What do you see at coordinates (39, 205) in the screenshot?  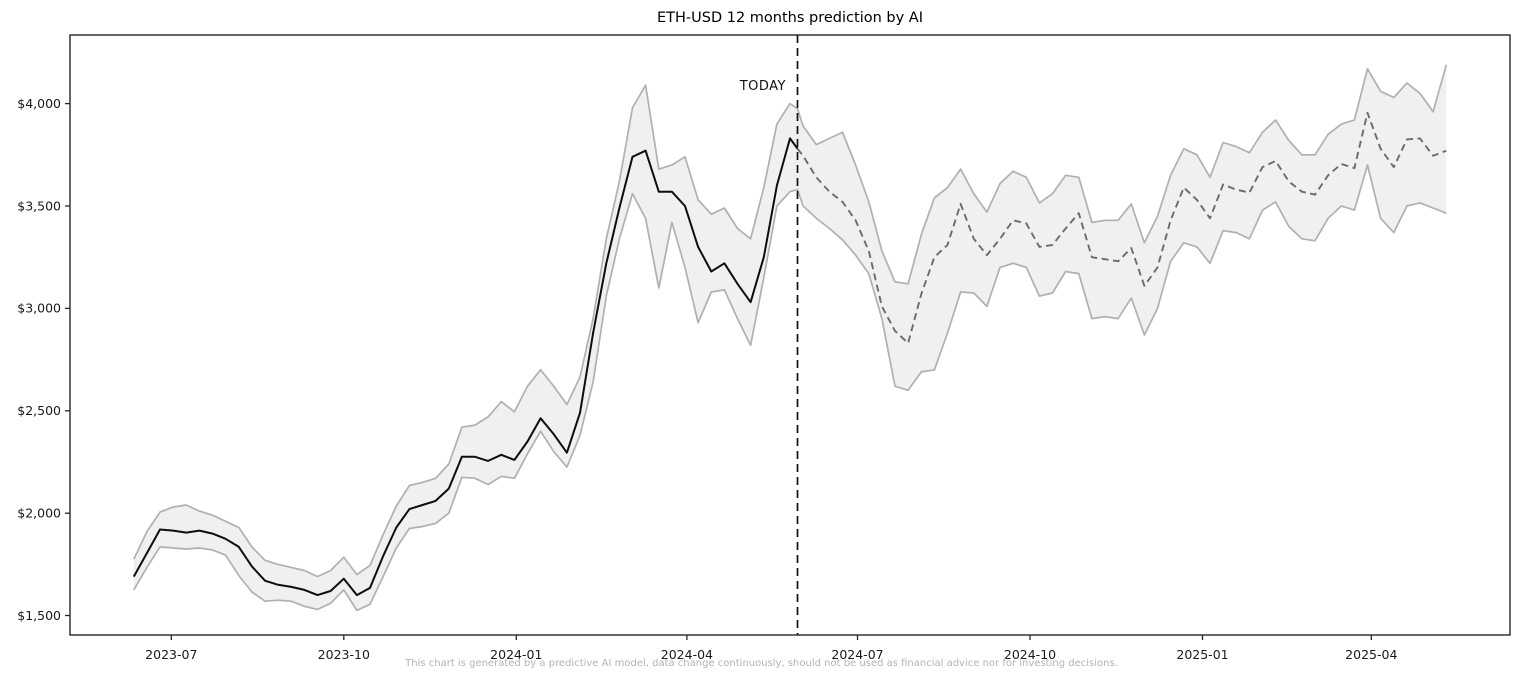 I see `y-tick-label: $3,500` at bounding box center [39, 205].